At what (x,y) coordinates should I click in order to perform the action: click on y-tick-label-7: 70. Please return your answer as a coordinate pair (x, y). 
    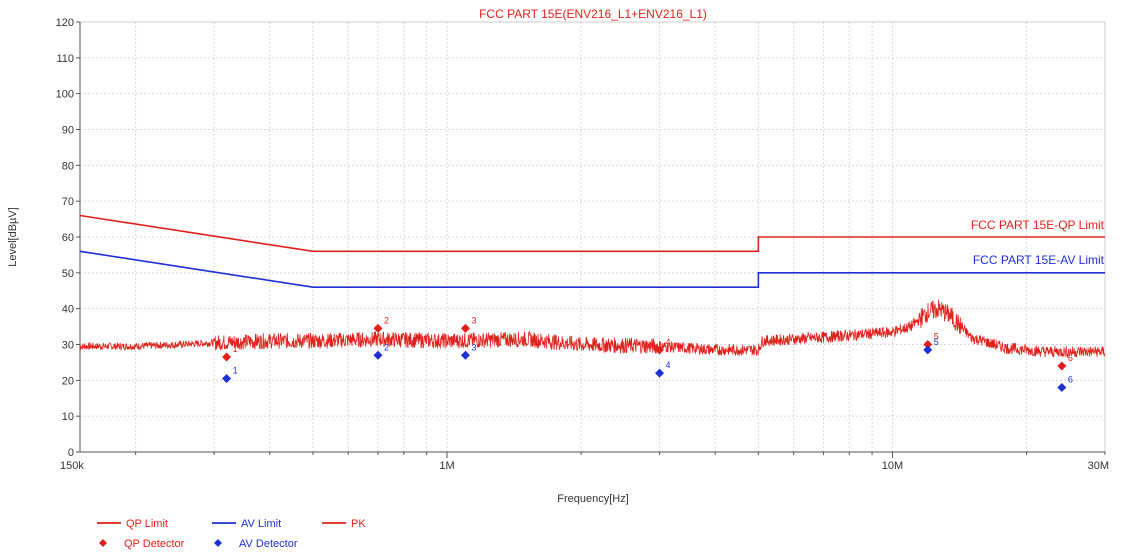
    Looking at the image, I should click on (68, 202).